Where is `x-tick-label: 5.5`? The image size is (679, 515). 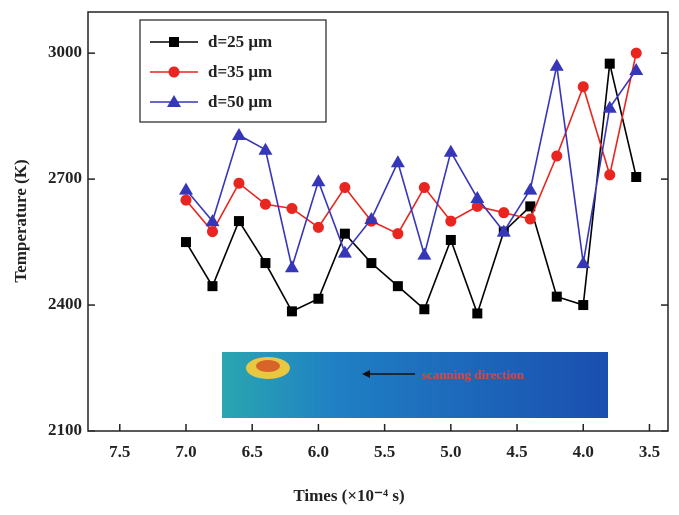 x-tick-label: 5.5 is located at coordinates (384, 451).